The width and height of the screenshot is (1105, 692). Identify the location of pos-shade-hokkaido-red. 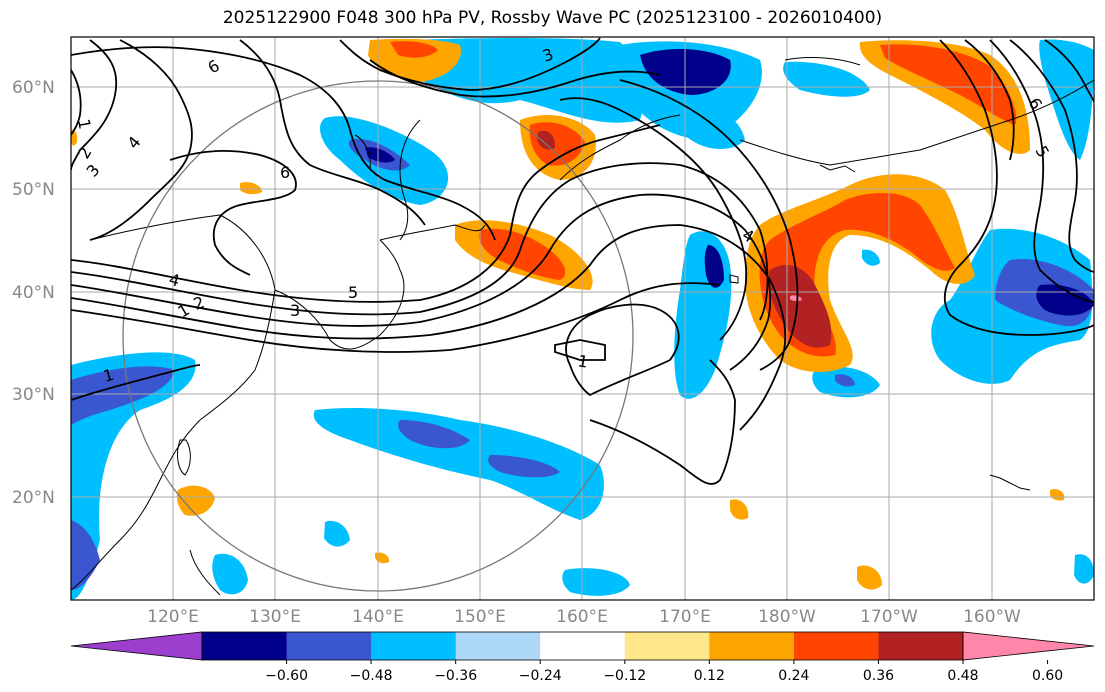
(522, 254).